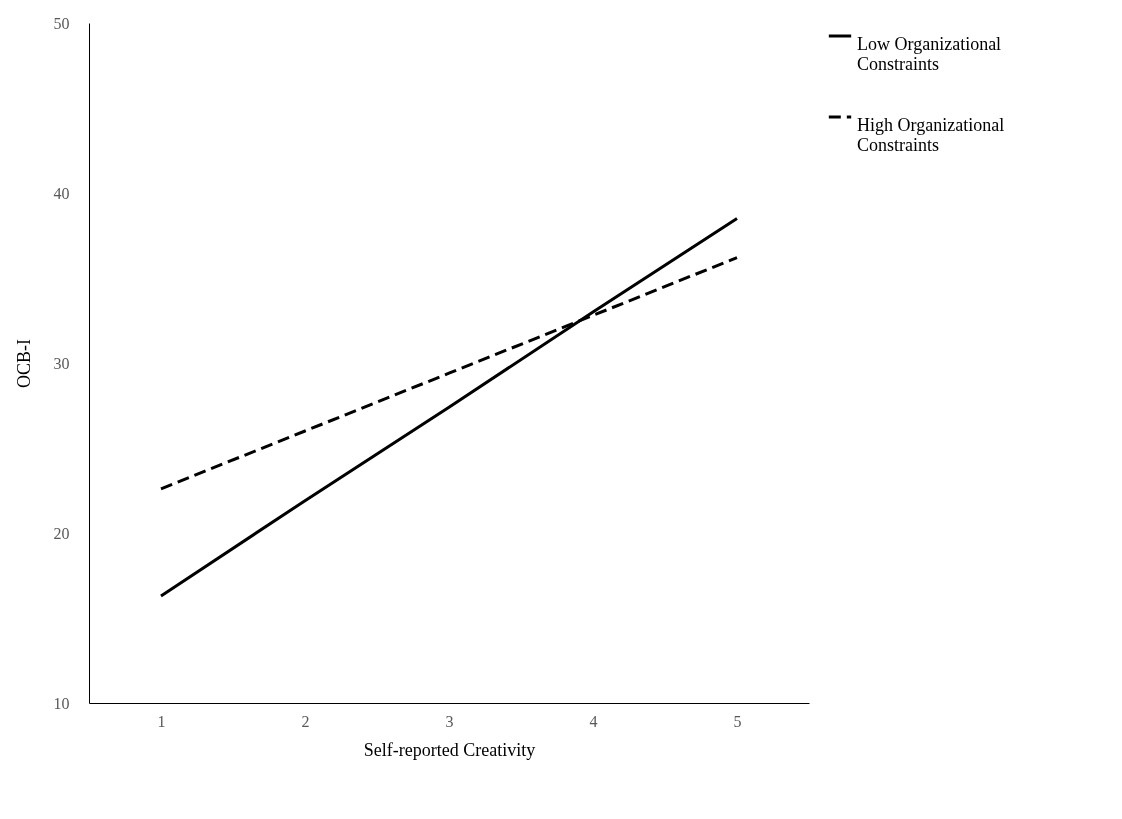  Describe the element at coordinates (737, 721) in the screenshot. I see `x-tick-label: 5` at that location.